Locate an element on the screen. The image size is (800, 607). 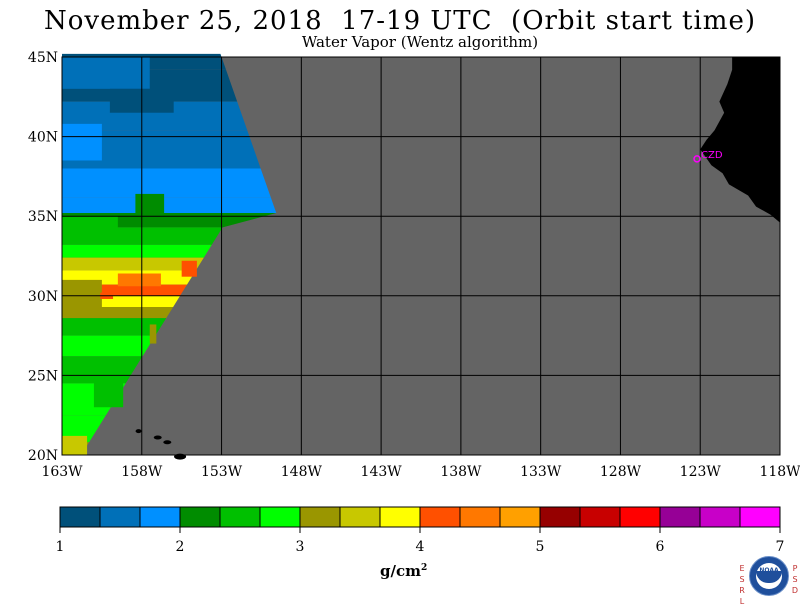
lon-label: 118W is located at coordinates (779, 472).